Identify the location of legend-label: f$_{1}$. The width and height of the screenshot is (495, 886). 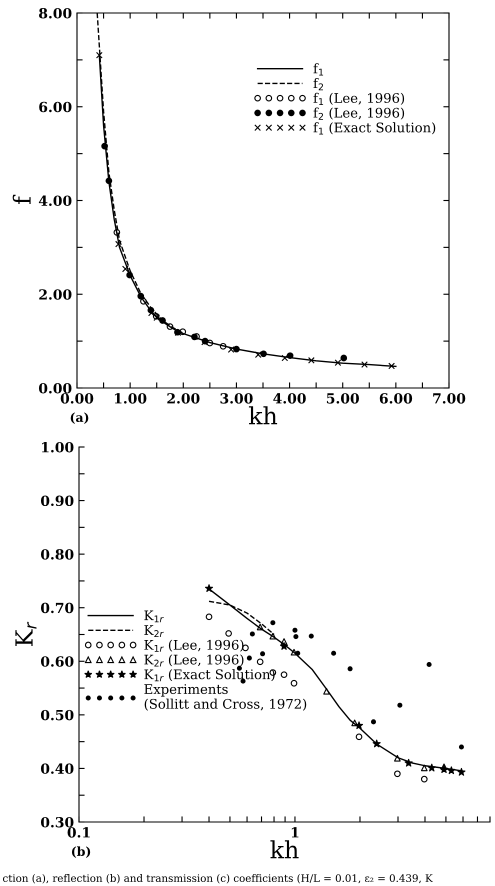
(319, 69).